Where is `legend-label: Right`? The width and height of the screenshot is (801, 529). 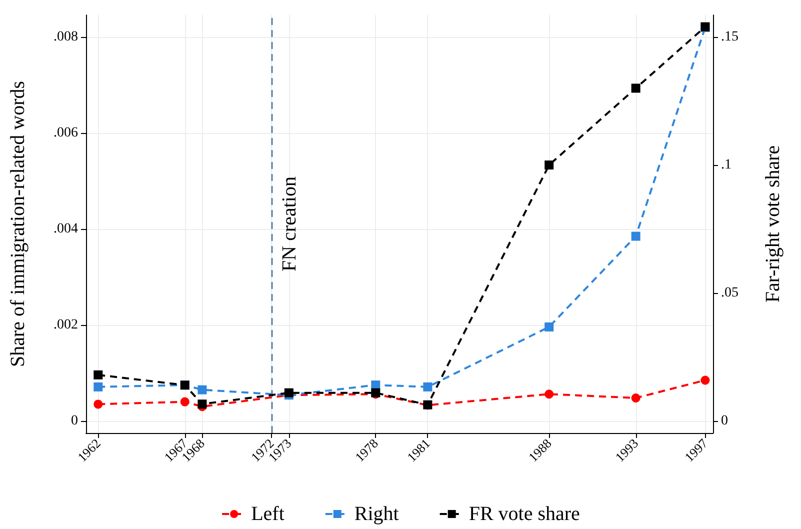 legend-label: Right is located at coordinates (377, 514).